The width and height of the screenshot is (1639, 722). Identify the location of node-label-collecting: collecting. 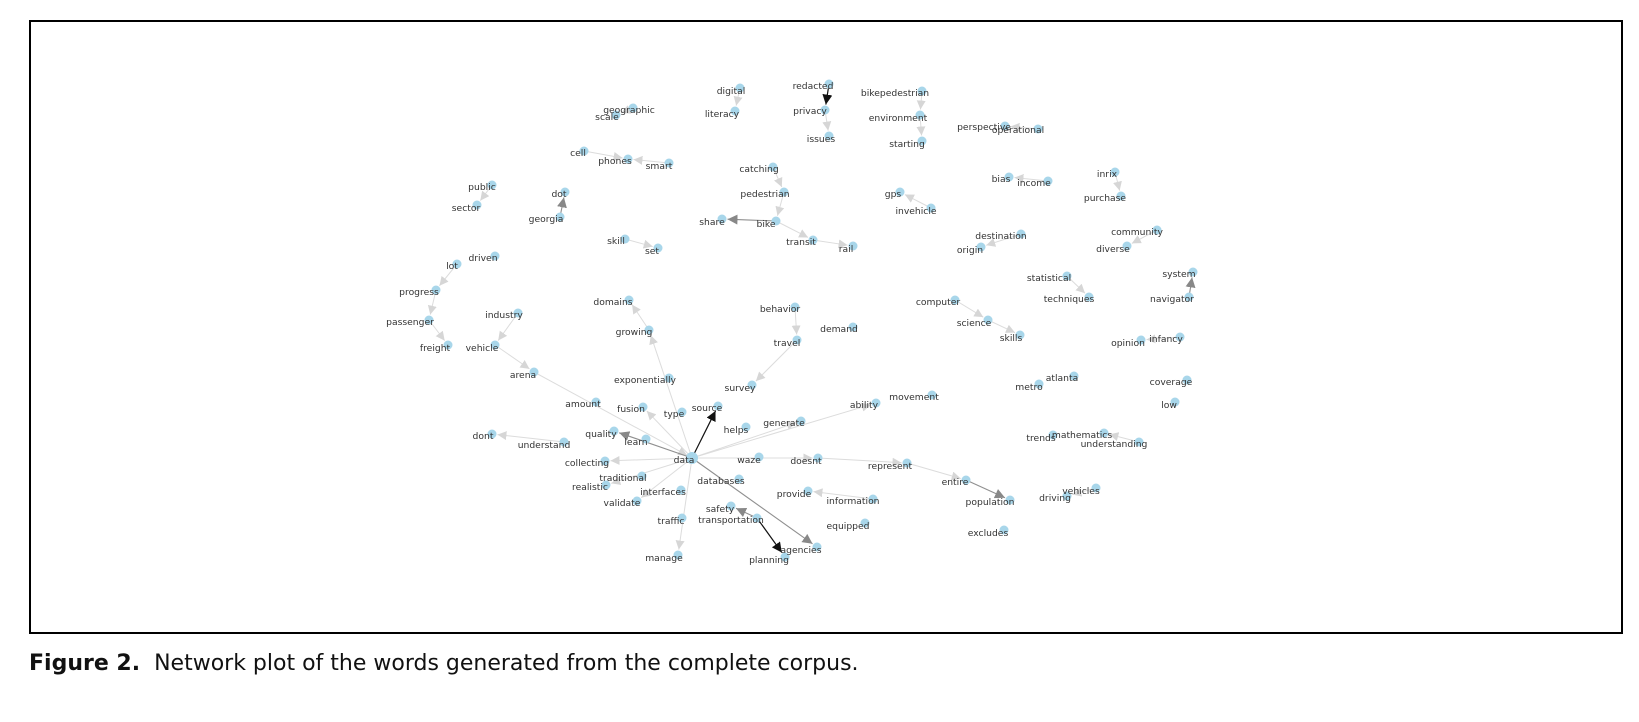
(587, 463).